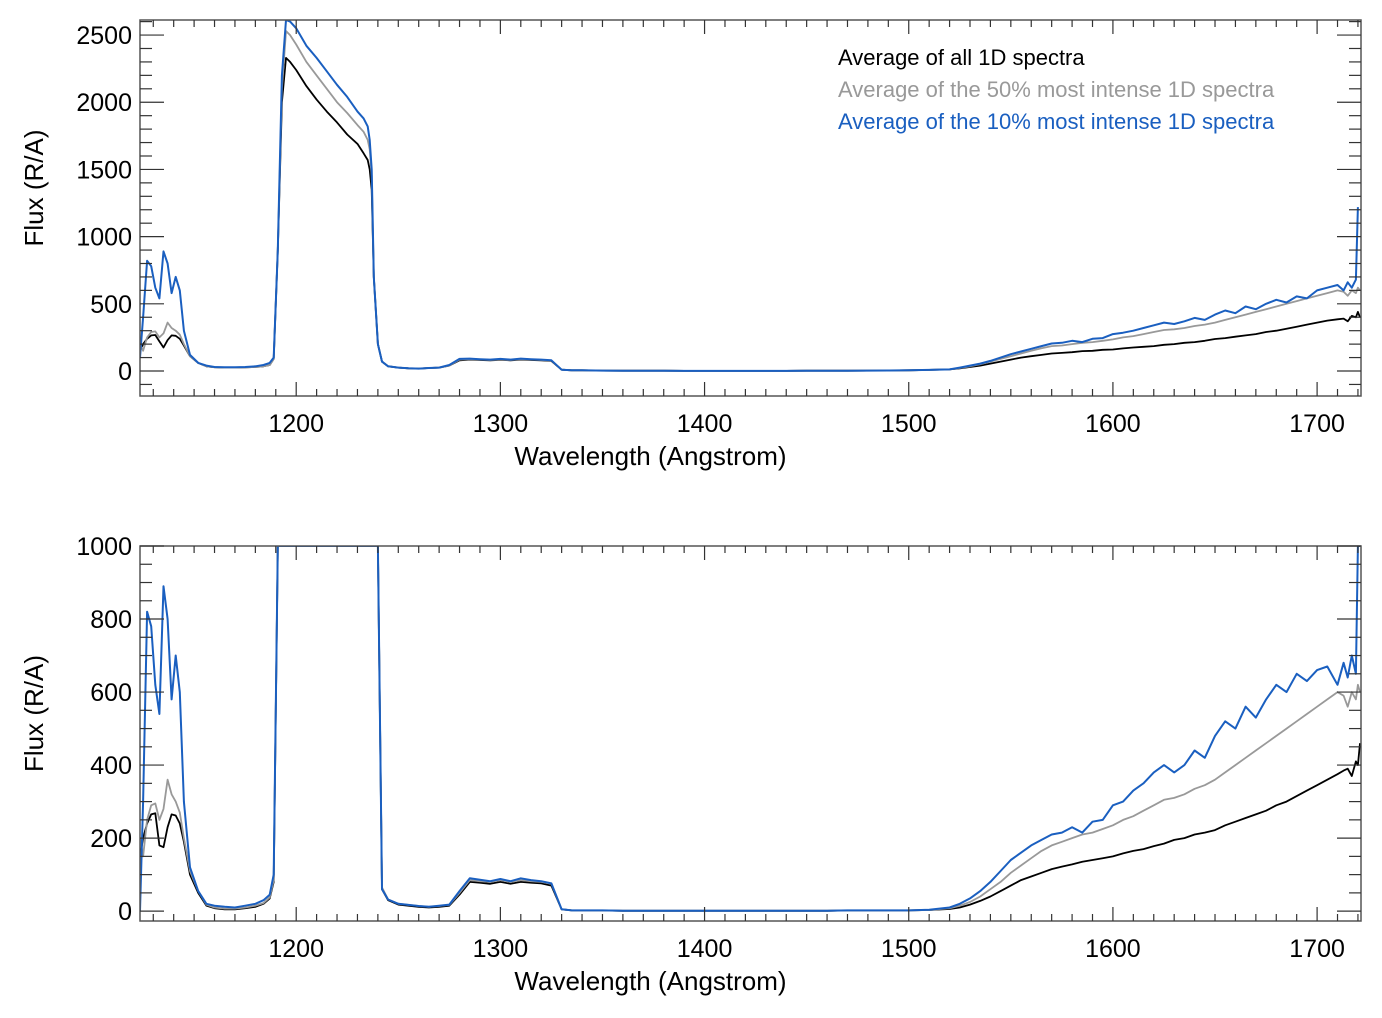  What do you see at coordinates (961, 57) in the screenshot?
I see `legend-entry: Average of all 1D spectra` at bounding box center [961, 57].